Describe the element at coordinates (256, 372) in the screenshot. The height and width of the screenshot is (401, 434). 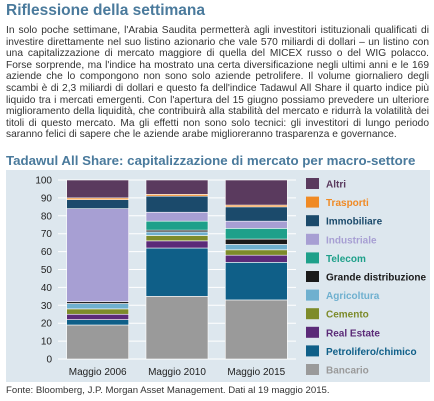
I see `x-category-label: Maggio 2015` at that location.